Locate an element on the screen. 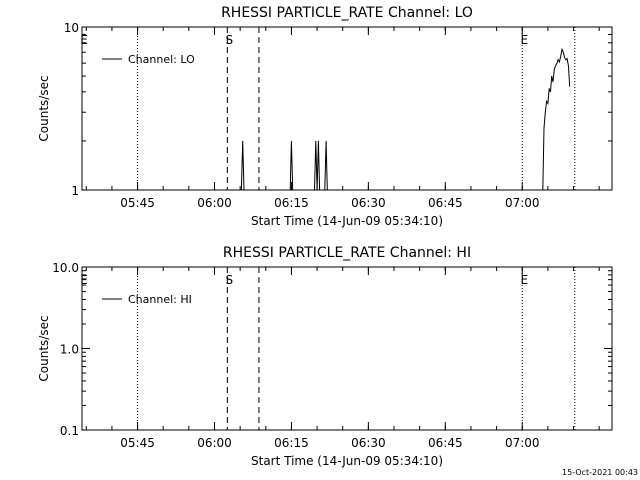 Image resolution: width=640 pixels, height=480 pixels. footer-timestamp: 15-Oct-2021 00:43 is located at coordinates (600, 472).